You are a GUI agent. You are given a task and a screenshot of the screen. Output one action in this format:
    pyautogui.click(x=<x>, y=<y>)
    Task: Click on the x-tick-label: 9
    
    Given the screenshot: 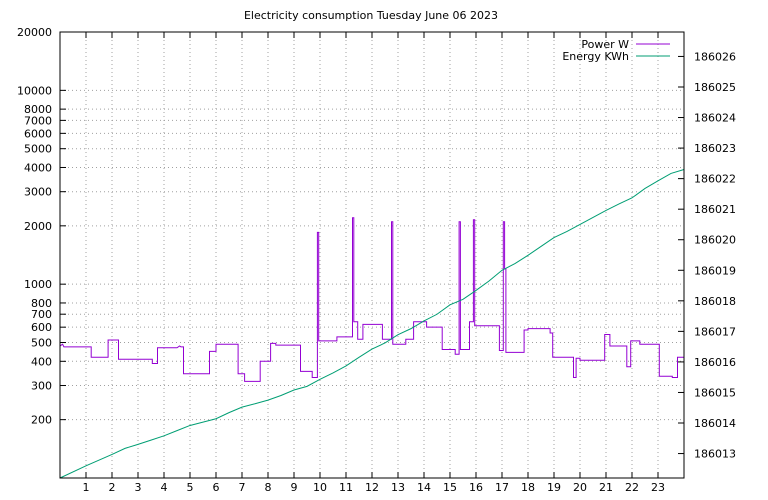 What is the action you would take?
    pyautogui.click(x=294, y=487)
    